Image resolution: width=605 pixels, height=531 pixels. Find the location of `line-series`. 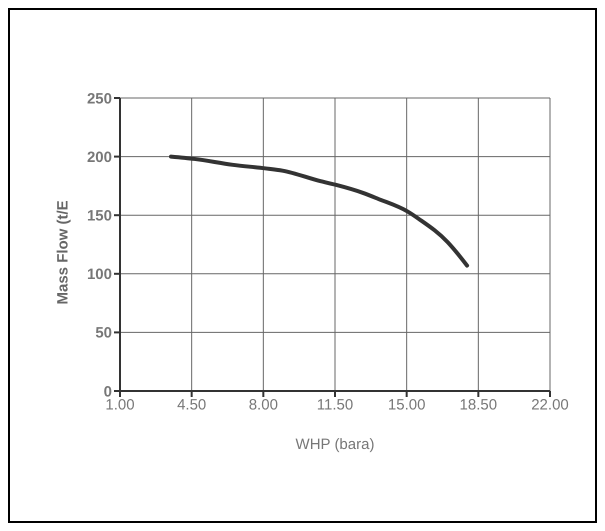

line-series is located at coordinates (319, 211).